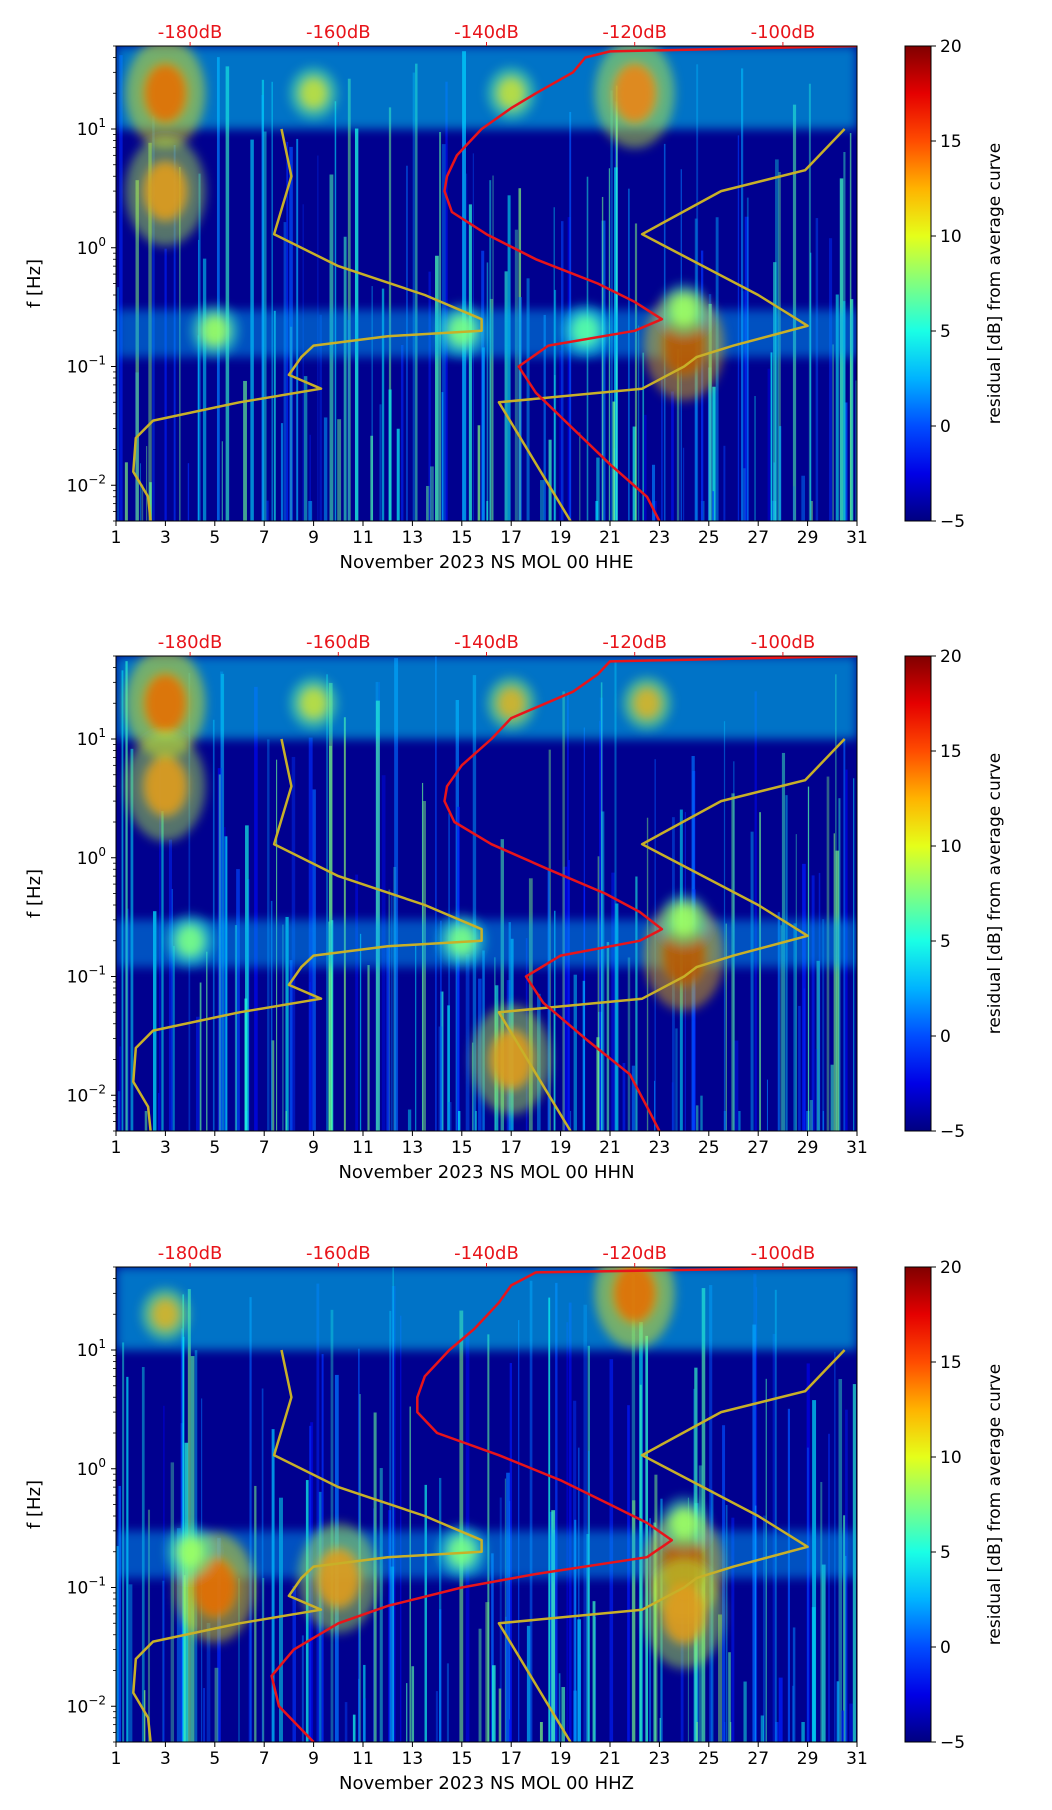 The width and height of the screenshot is (1052, 1810). Describe the element at coordinates (264, 1148) in the screenshot. I see `x-tick-label: 7` at that location.